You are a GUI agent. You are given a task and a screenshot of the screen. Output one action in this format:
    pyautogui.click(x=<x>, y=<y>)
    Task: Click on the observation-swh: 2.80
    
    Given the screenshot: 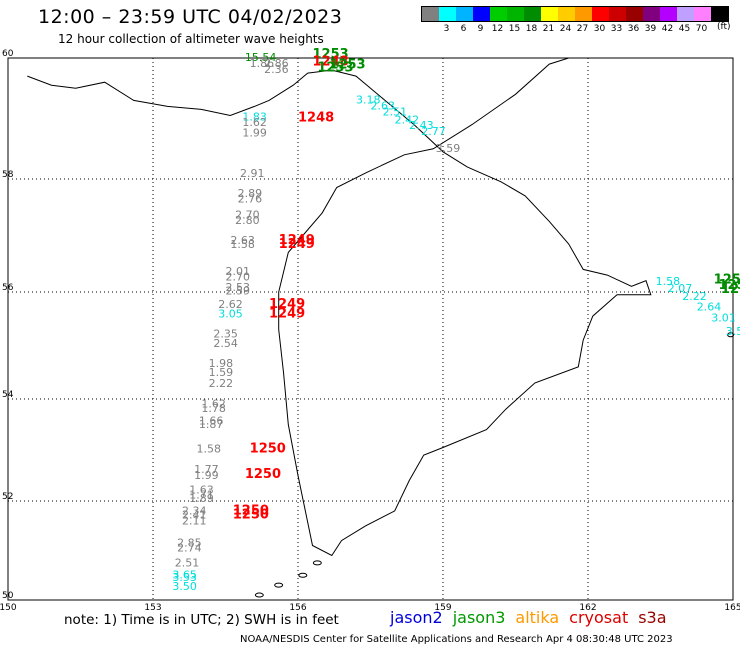 What is the action you would take?
    pyautogui.click(x=247, y=220)
    